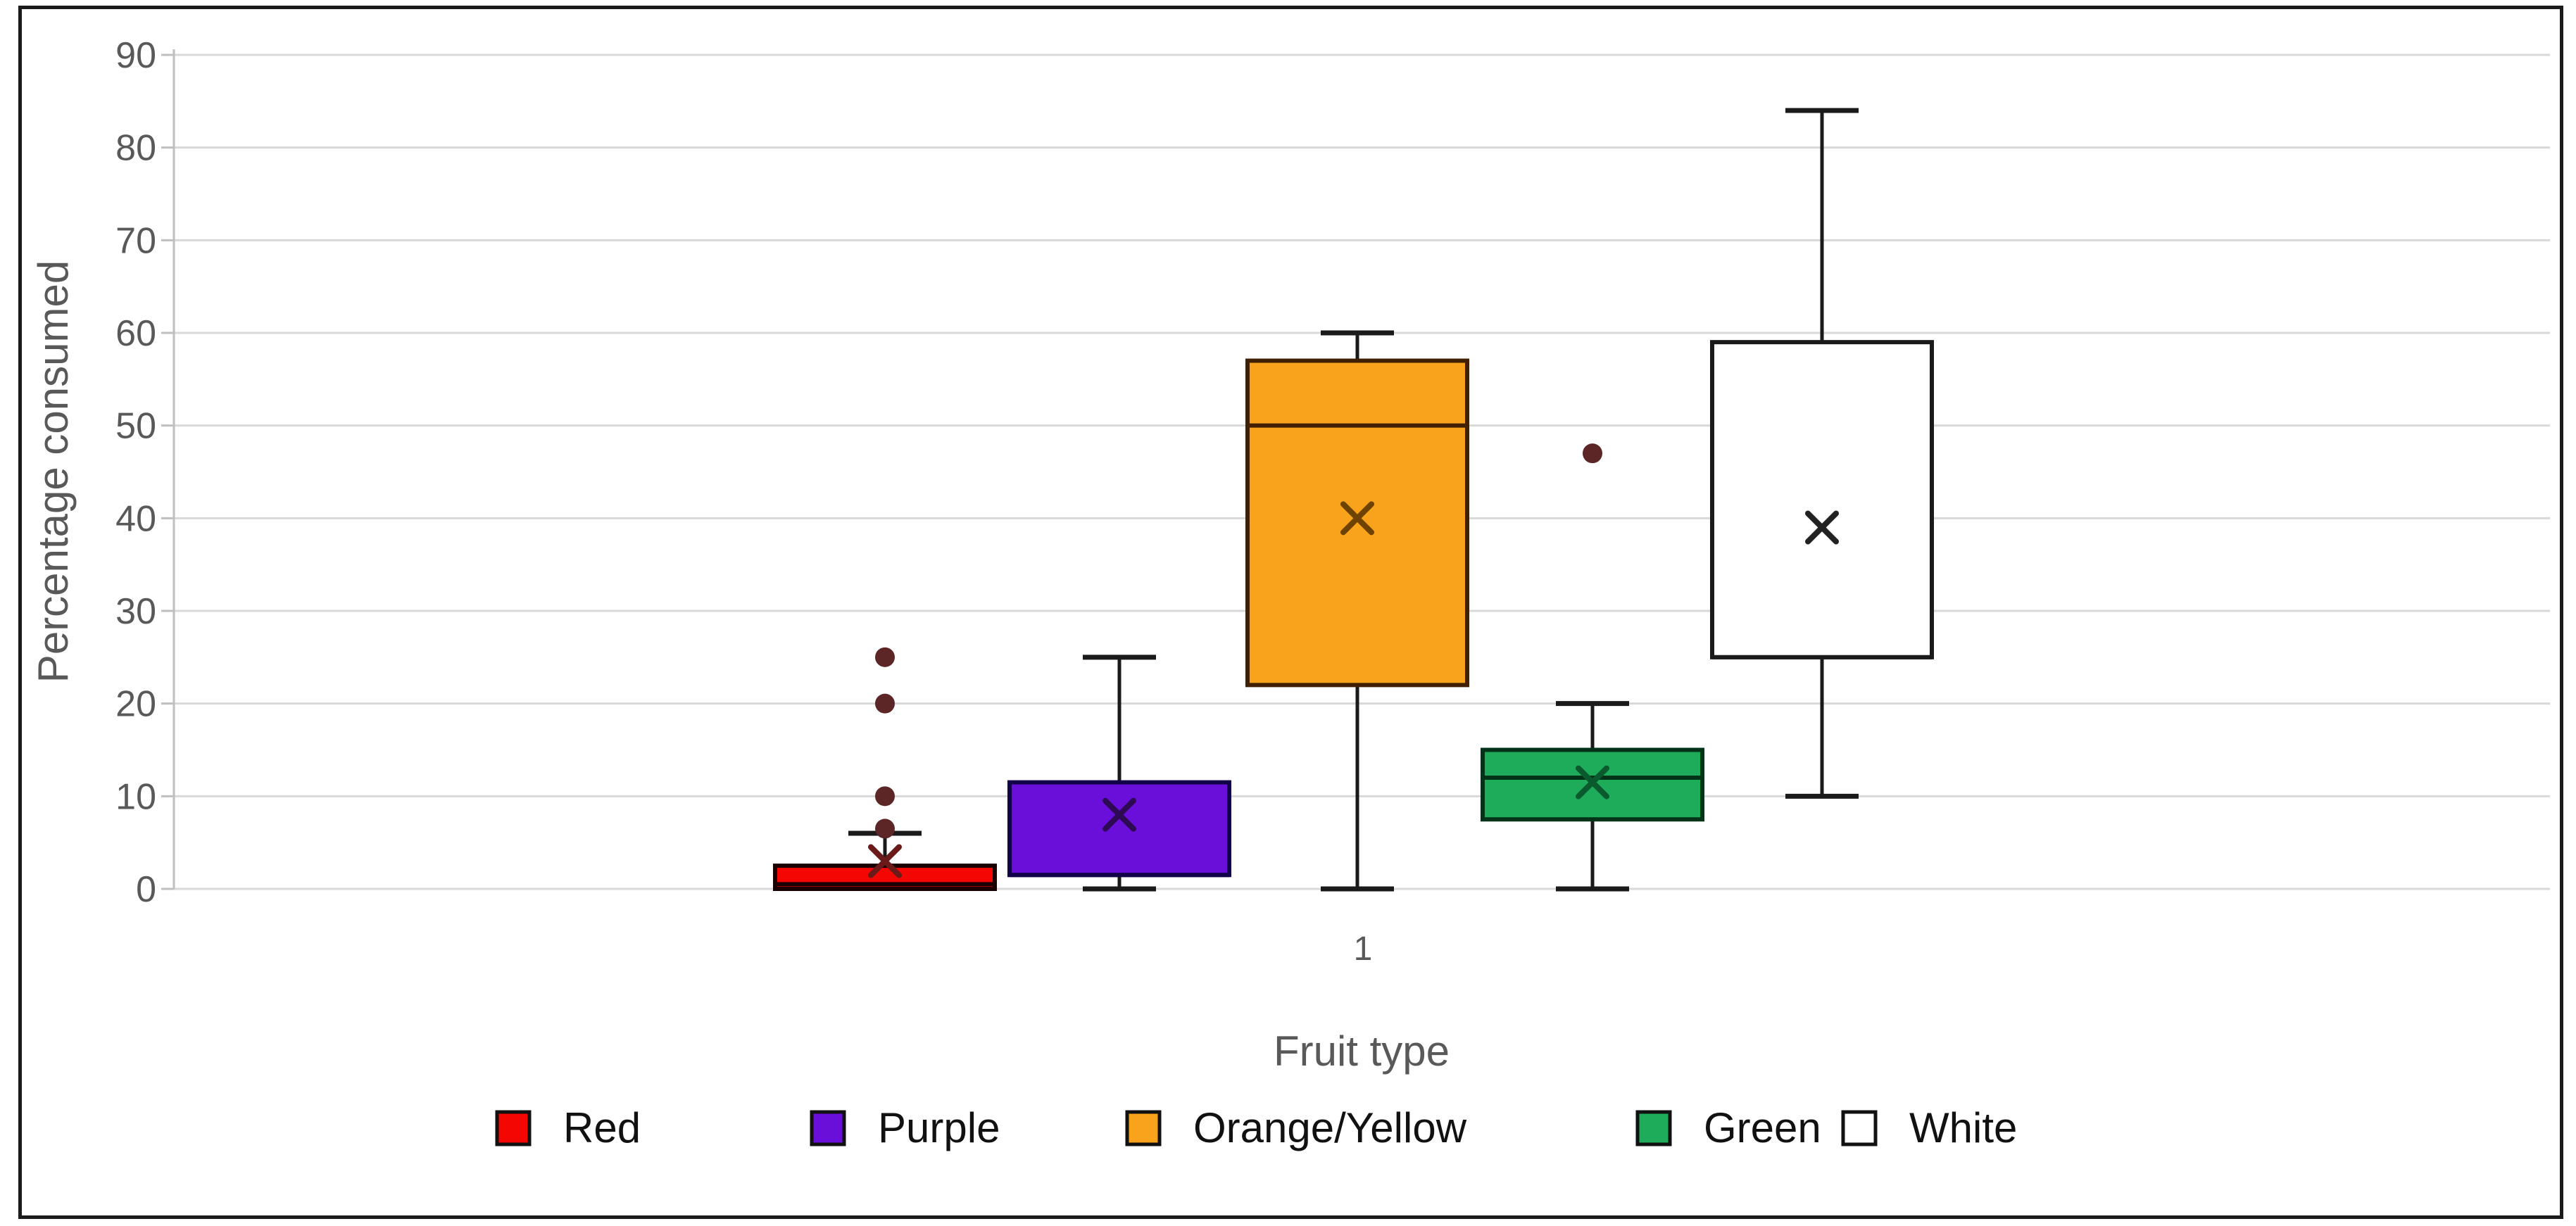 Image resolution: width=2576 pixels, height=1226 pixels. I want to click on legend-item-red: Red, so click(568, 1127).